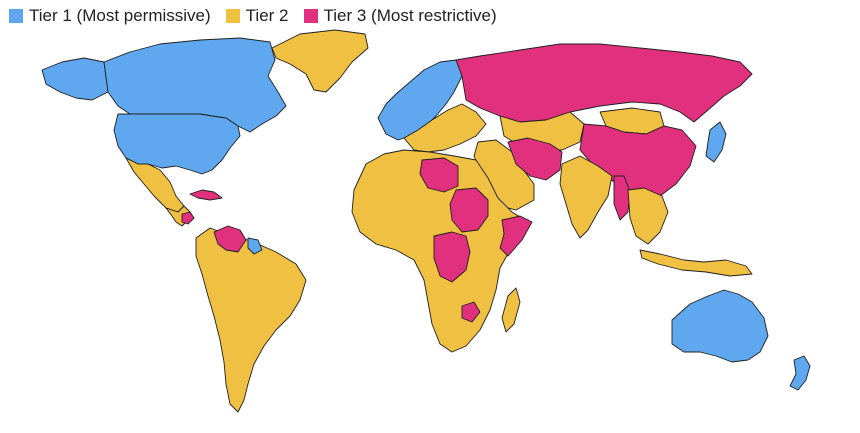 The width and height of the screenshot is (860, 433). Describe the element at coordinates (471, 312) in the screenshot. I see `region-zimbabwe` at that location.